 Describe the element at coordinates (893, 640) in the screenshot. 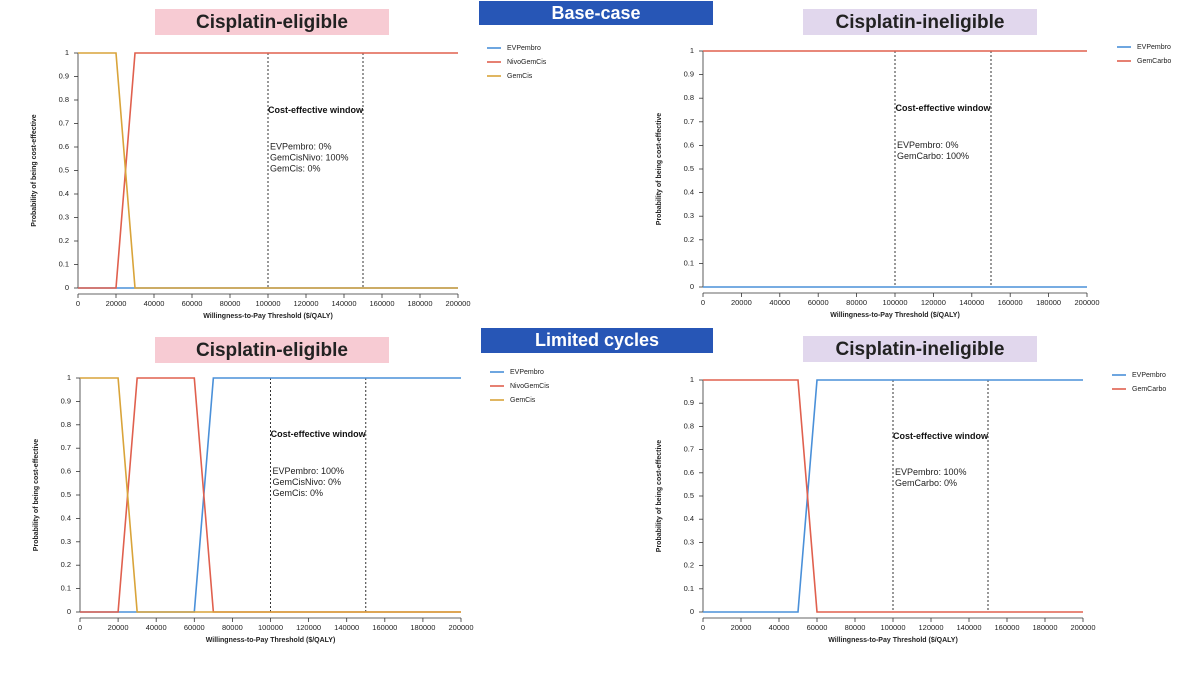

I see `x-axis-label: Willingness-to-Pay Threshold ($/QALY)` at that location.